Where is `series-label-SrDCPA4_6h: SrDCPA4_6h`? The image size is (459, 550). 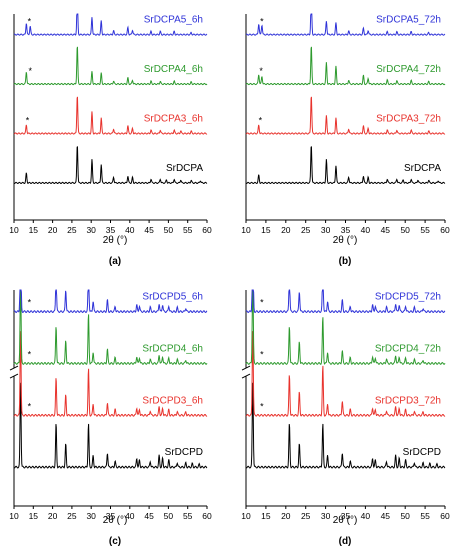
series-label-SrDCPA4_6h: SrDCPA4_6h is located at coordinates (173, 69).